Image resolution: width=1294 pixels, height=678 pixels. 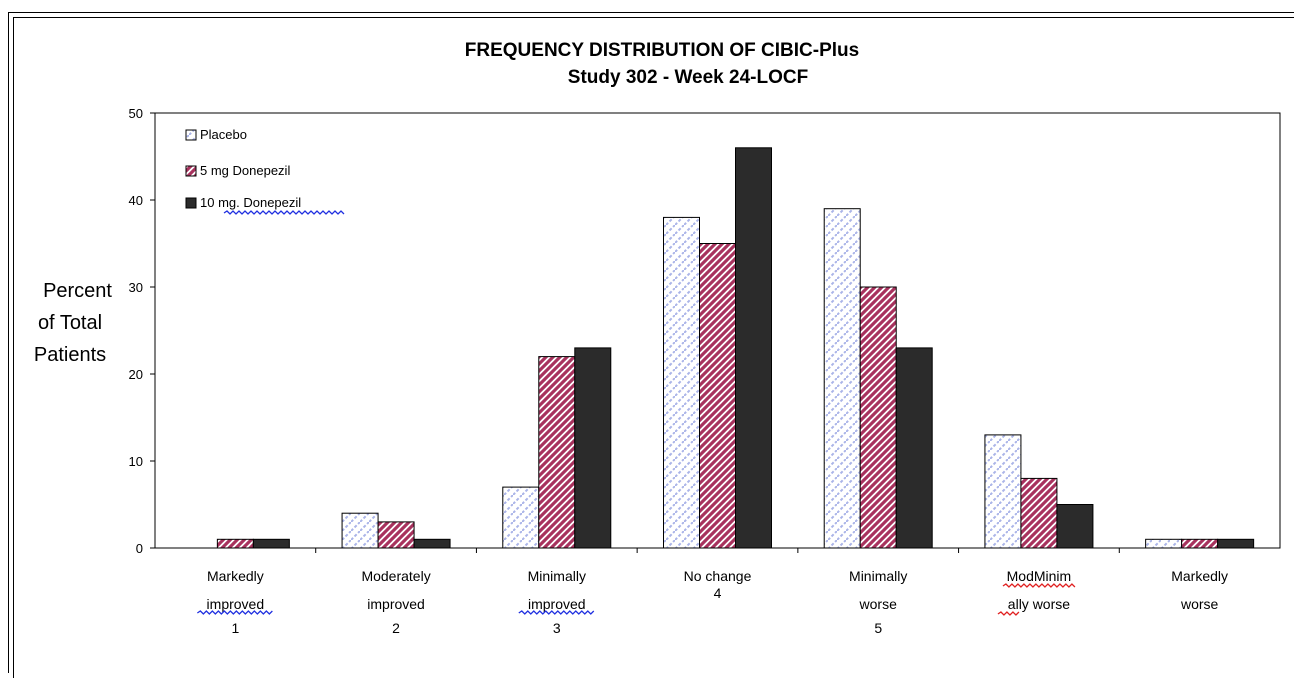 What do you see at coordinates (77, 291) in the screenshot?
I see `y-label-line: Percent` at bounding box center [77, 291].